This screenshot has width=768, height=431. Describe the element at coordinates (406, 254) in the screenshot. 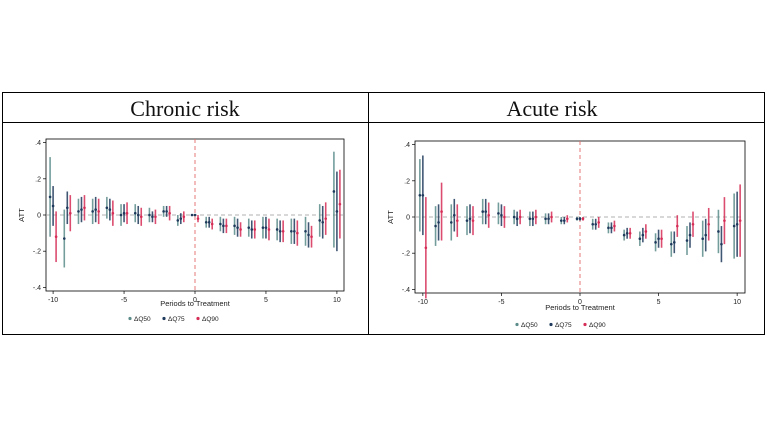

I see `y-tick-label: -.2` at that location.